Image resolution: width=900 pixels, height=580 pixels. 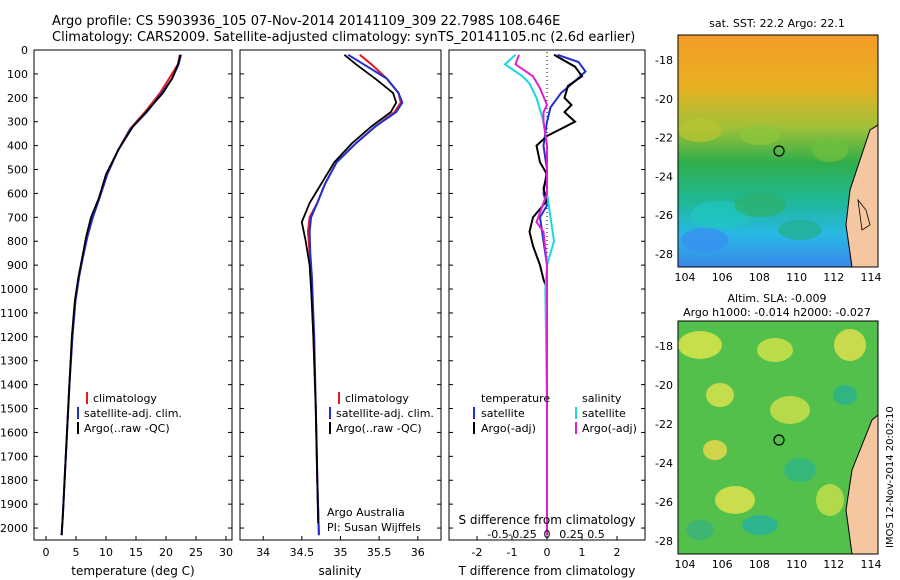 I want to click on salinity-series, so click(x=352, y=294).